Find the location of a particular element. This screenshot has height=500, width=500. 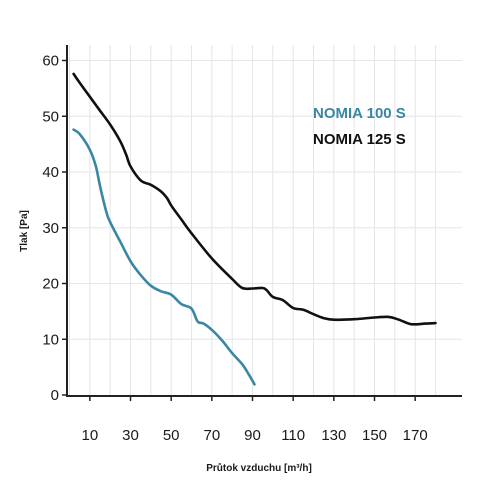

x-tick-label: 110 is located at coordinates (293, 435).